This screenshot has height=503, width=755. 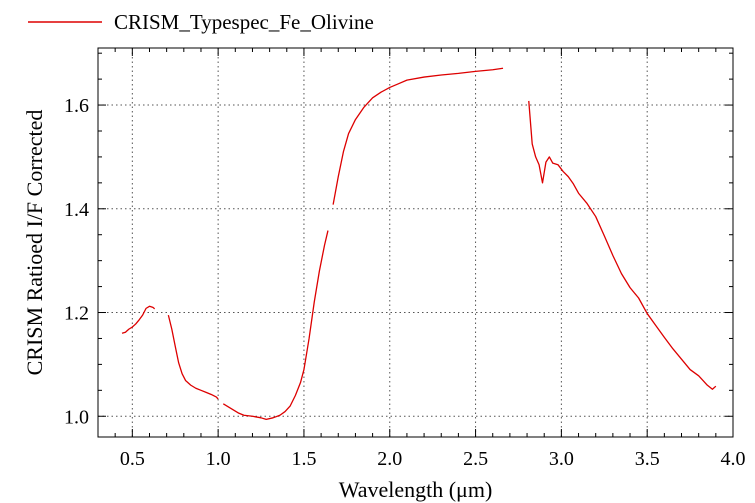 What do you see at coordinates (132, 459) in the screenshot?
I see `x-tick-label: 0.5` at bounding box center [132, 459].